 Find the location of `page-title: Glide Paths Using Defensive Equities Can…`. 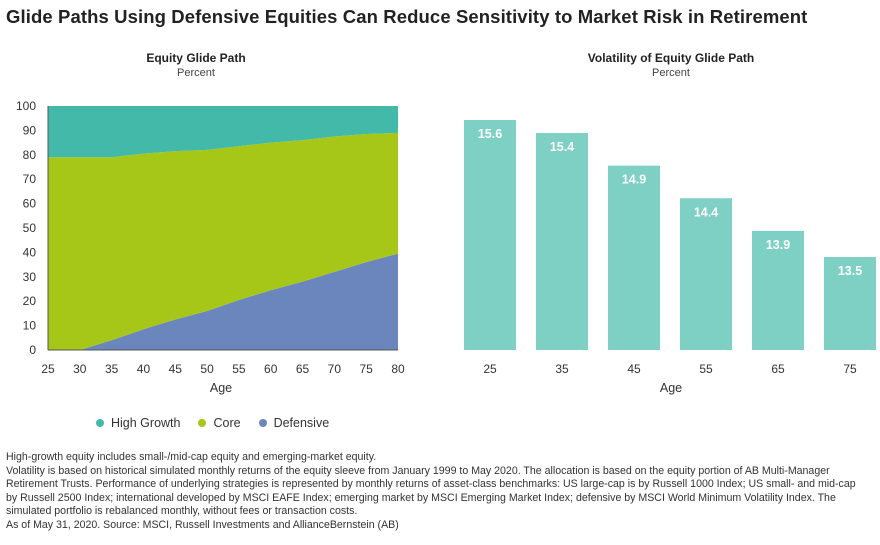

page-title: Glide Paths Using Defensive Equities Can… is located at coordinates (407, 16).